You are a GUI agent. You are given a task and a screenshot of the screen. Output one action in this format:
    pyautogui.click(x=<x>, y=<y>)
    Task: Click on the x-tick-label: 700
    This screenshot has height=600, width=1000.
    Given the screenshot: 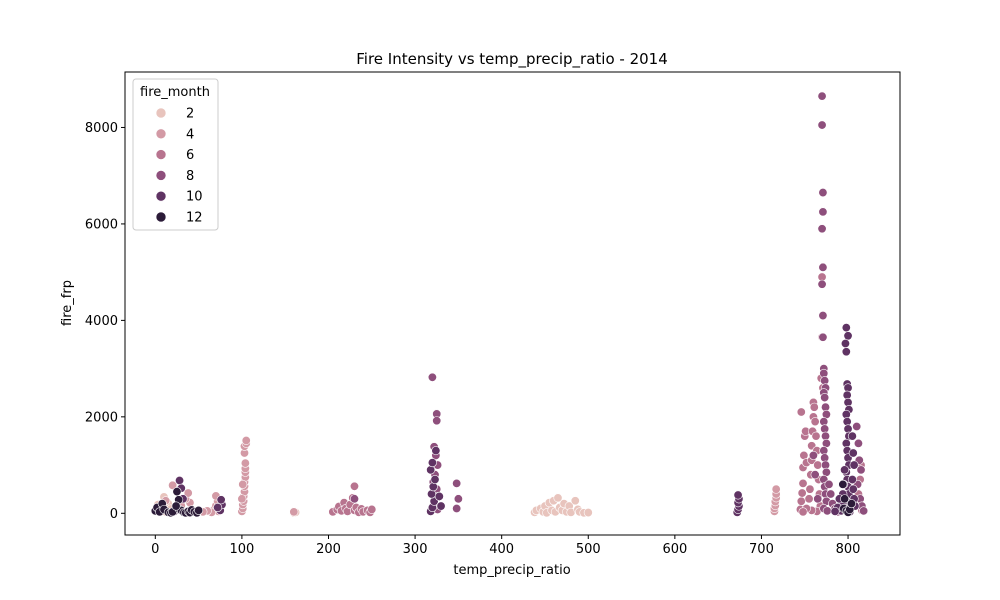 What is the action you would take?
    pyautogui.click(x=761, y=549)
    